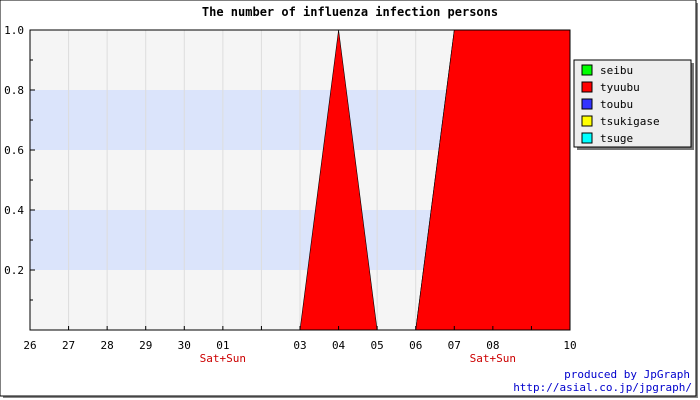 The height and width of the screenshot is (400, 700). What do you see at coordinates (616, 138) in the screenshot?
I see `legend-label-tsuge: tsuge` at bounding box center [616, 138].